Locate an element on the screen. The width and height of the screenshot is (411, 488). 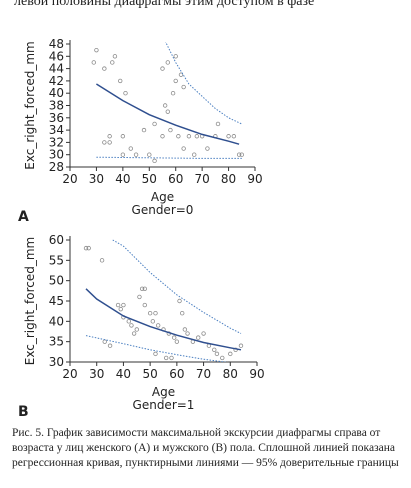
x-tick-label: 60 is located at coordinates (175, 179).